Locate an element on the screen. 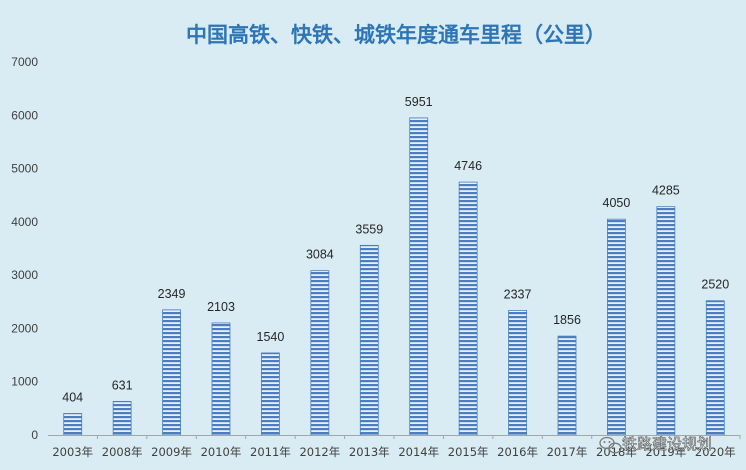 The height and width of the screenshot is (470, 746). data-label: 2520 is located at coordinates (715, 285).